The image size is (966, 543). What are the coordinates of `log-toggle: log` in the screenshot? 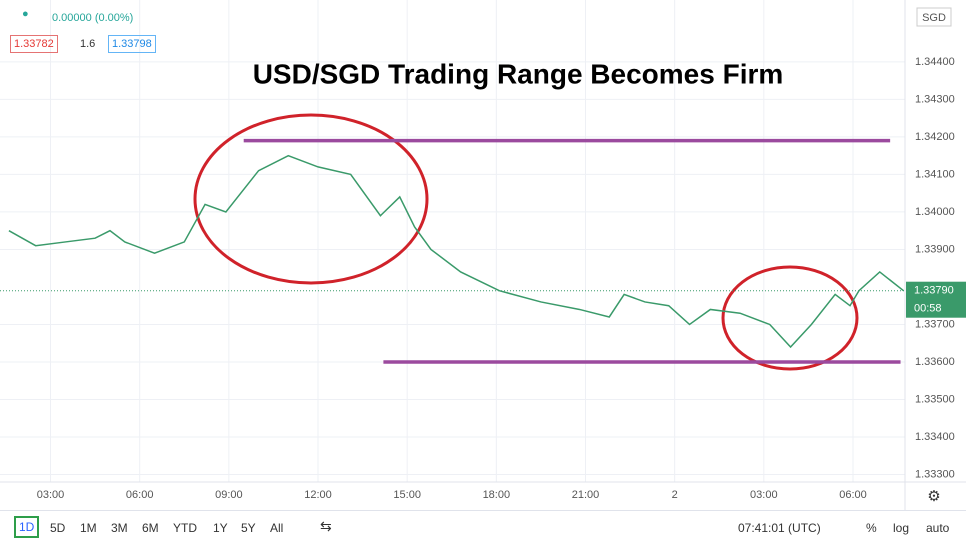 It's located at (901, 528).